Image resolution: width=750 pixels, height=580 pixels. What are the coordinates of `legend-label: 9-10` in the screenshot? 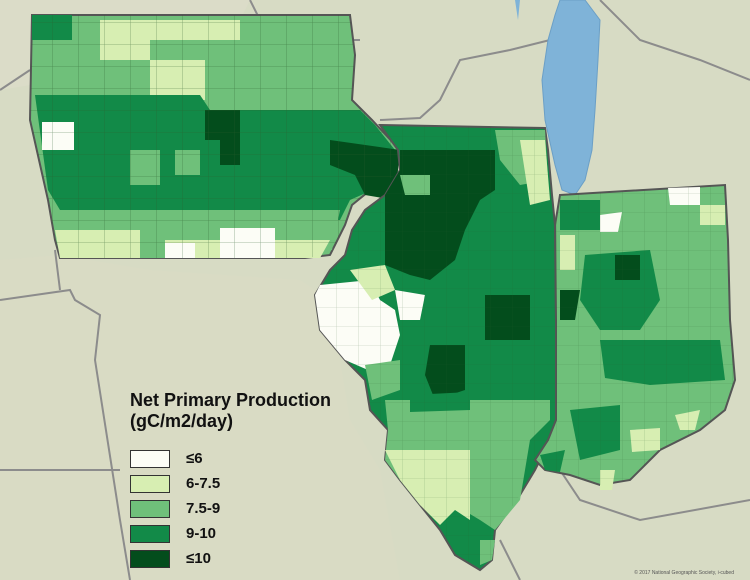 It's located at (201, 533).